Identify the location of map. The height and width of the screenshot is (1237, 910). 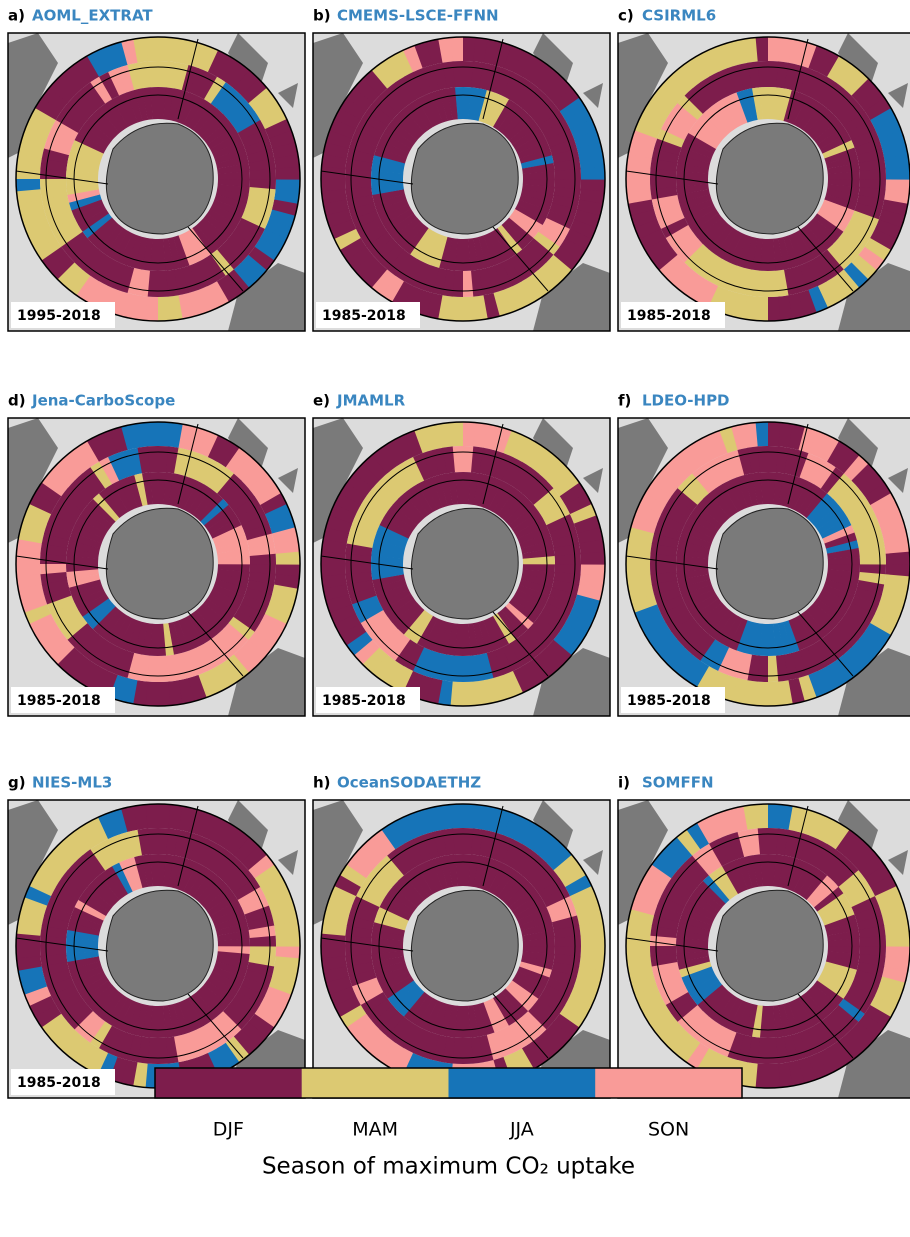
(764, 567).